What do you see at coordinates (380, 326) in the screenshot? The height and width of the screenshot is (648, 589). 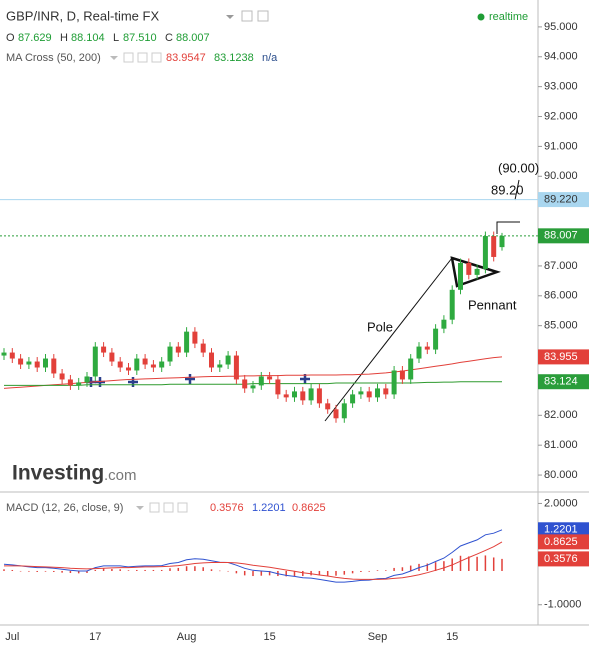 I see `pole-label: Pole` at bounding box center [380, 326].